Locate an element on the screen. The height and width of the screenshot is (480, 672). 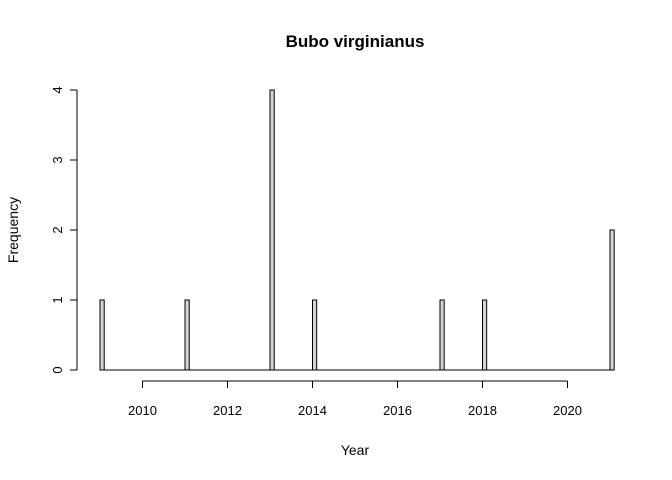
bar-2014 is located at coordinates (315, 335).